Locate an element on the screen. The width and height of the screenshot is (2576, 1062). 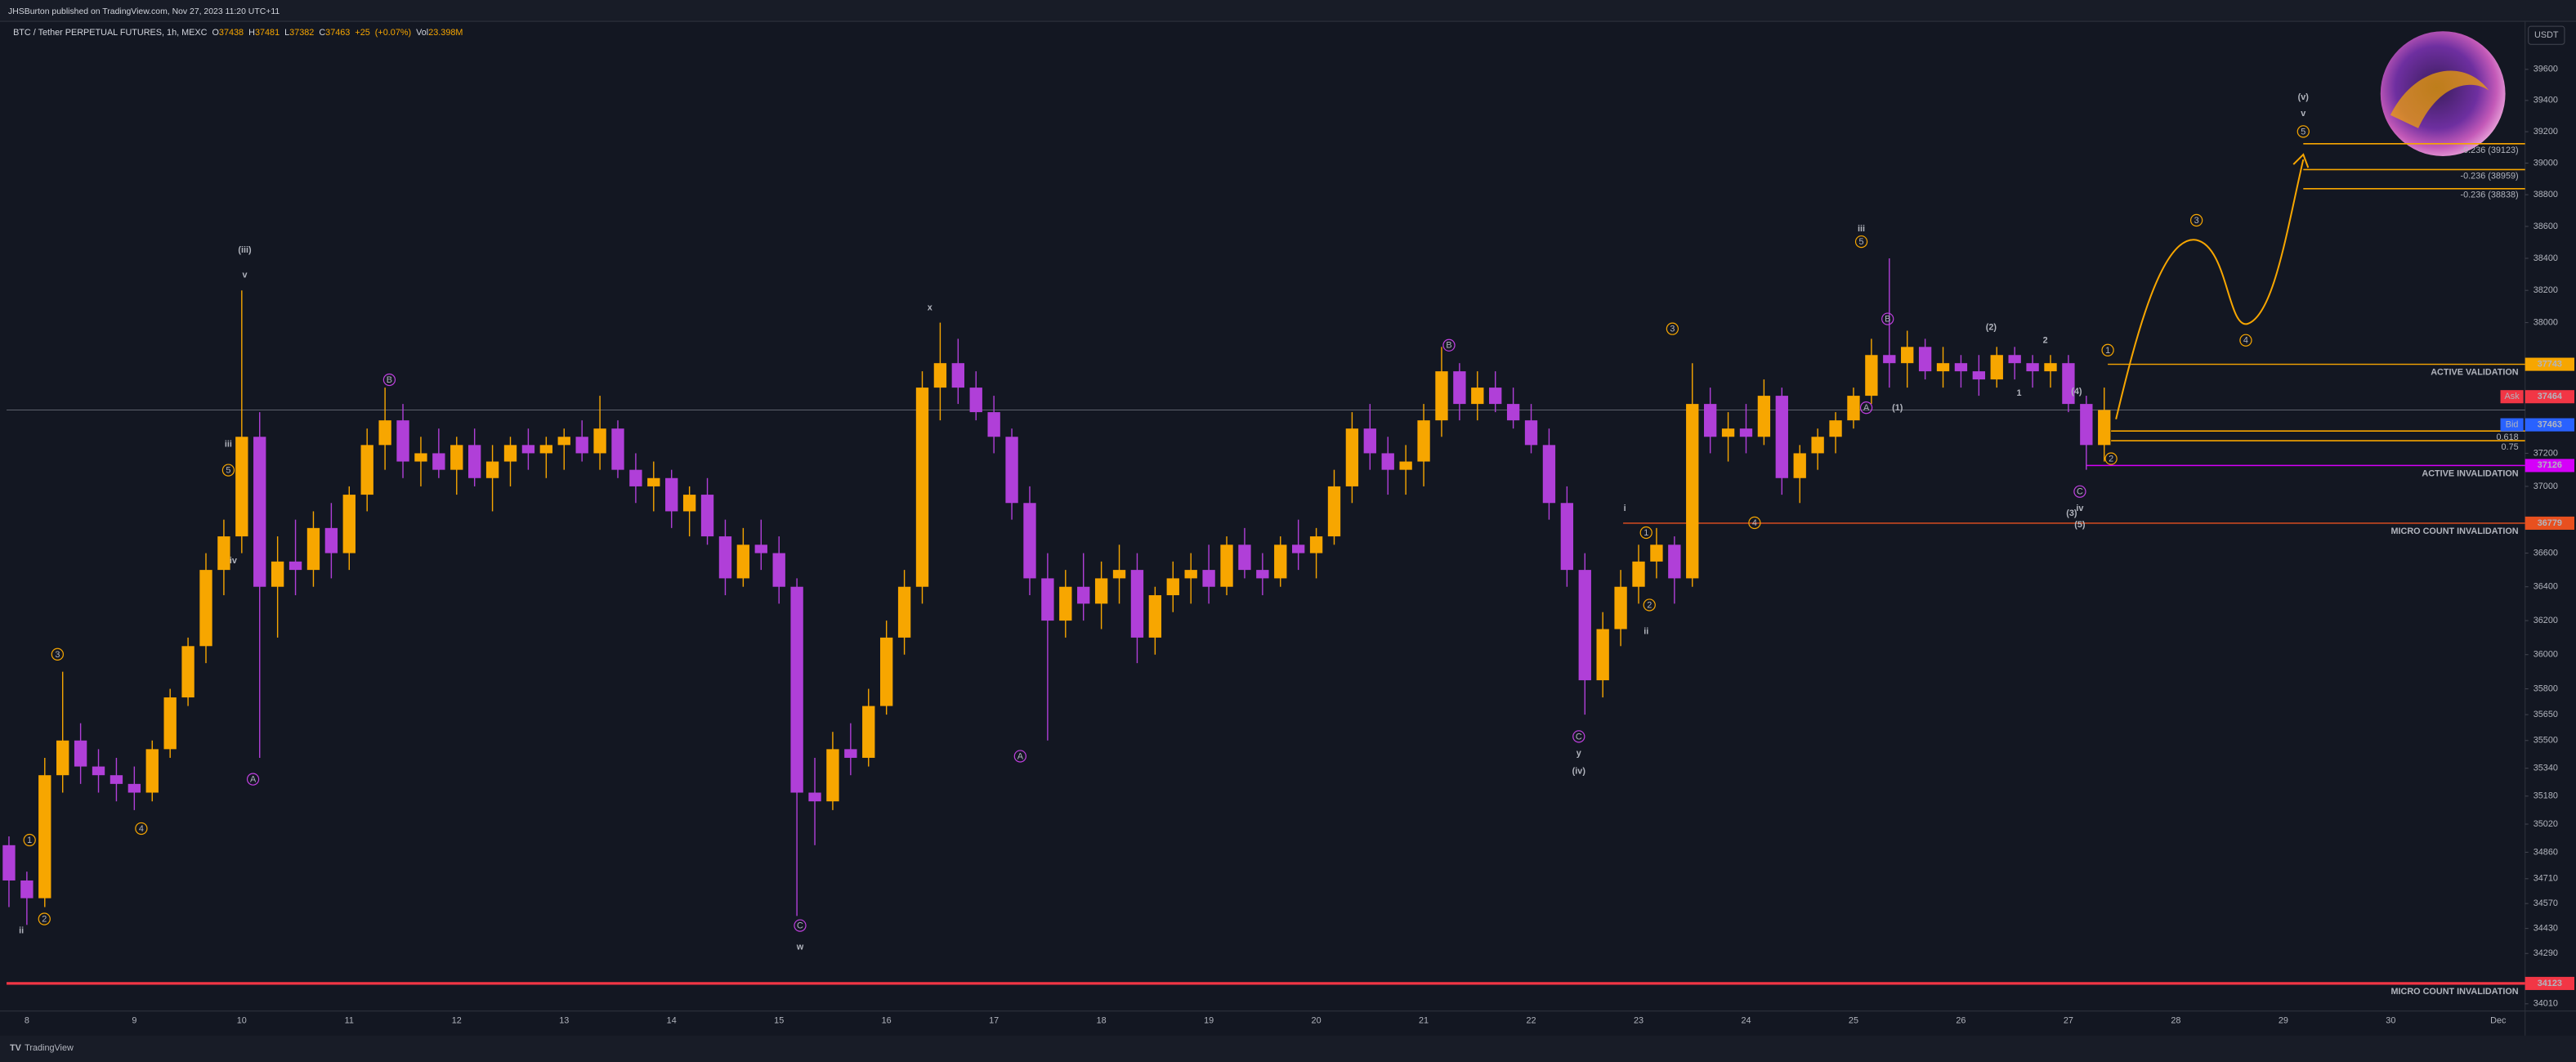
fib-label: -0.236 (38959) is located at coordinates (2490, 176).